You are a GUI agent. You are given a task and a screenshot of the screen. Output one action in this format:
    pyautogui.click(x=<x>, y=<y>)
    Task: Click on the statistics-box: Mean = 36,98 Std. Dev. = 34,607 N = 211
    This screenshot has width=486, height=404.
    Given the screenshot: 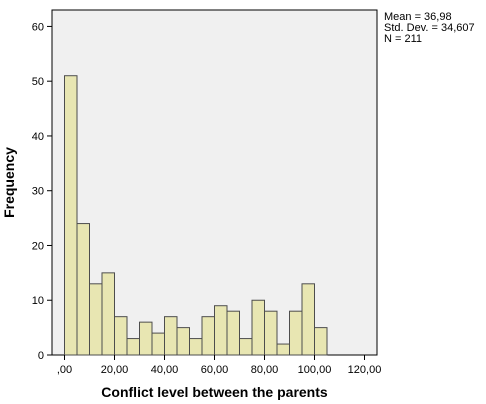 What is the action you would take?
    pyautogui.click(x=429, y=28)
    